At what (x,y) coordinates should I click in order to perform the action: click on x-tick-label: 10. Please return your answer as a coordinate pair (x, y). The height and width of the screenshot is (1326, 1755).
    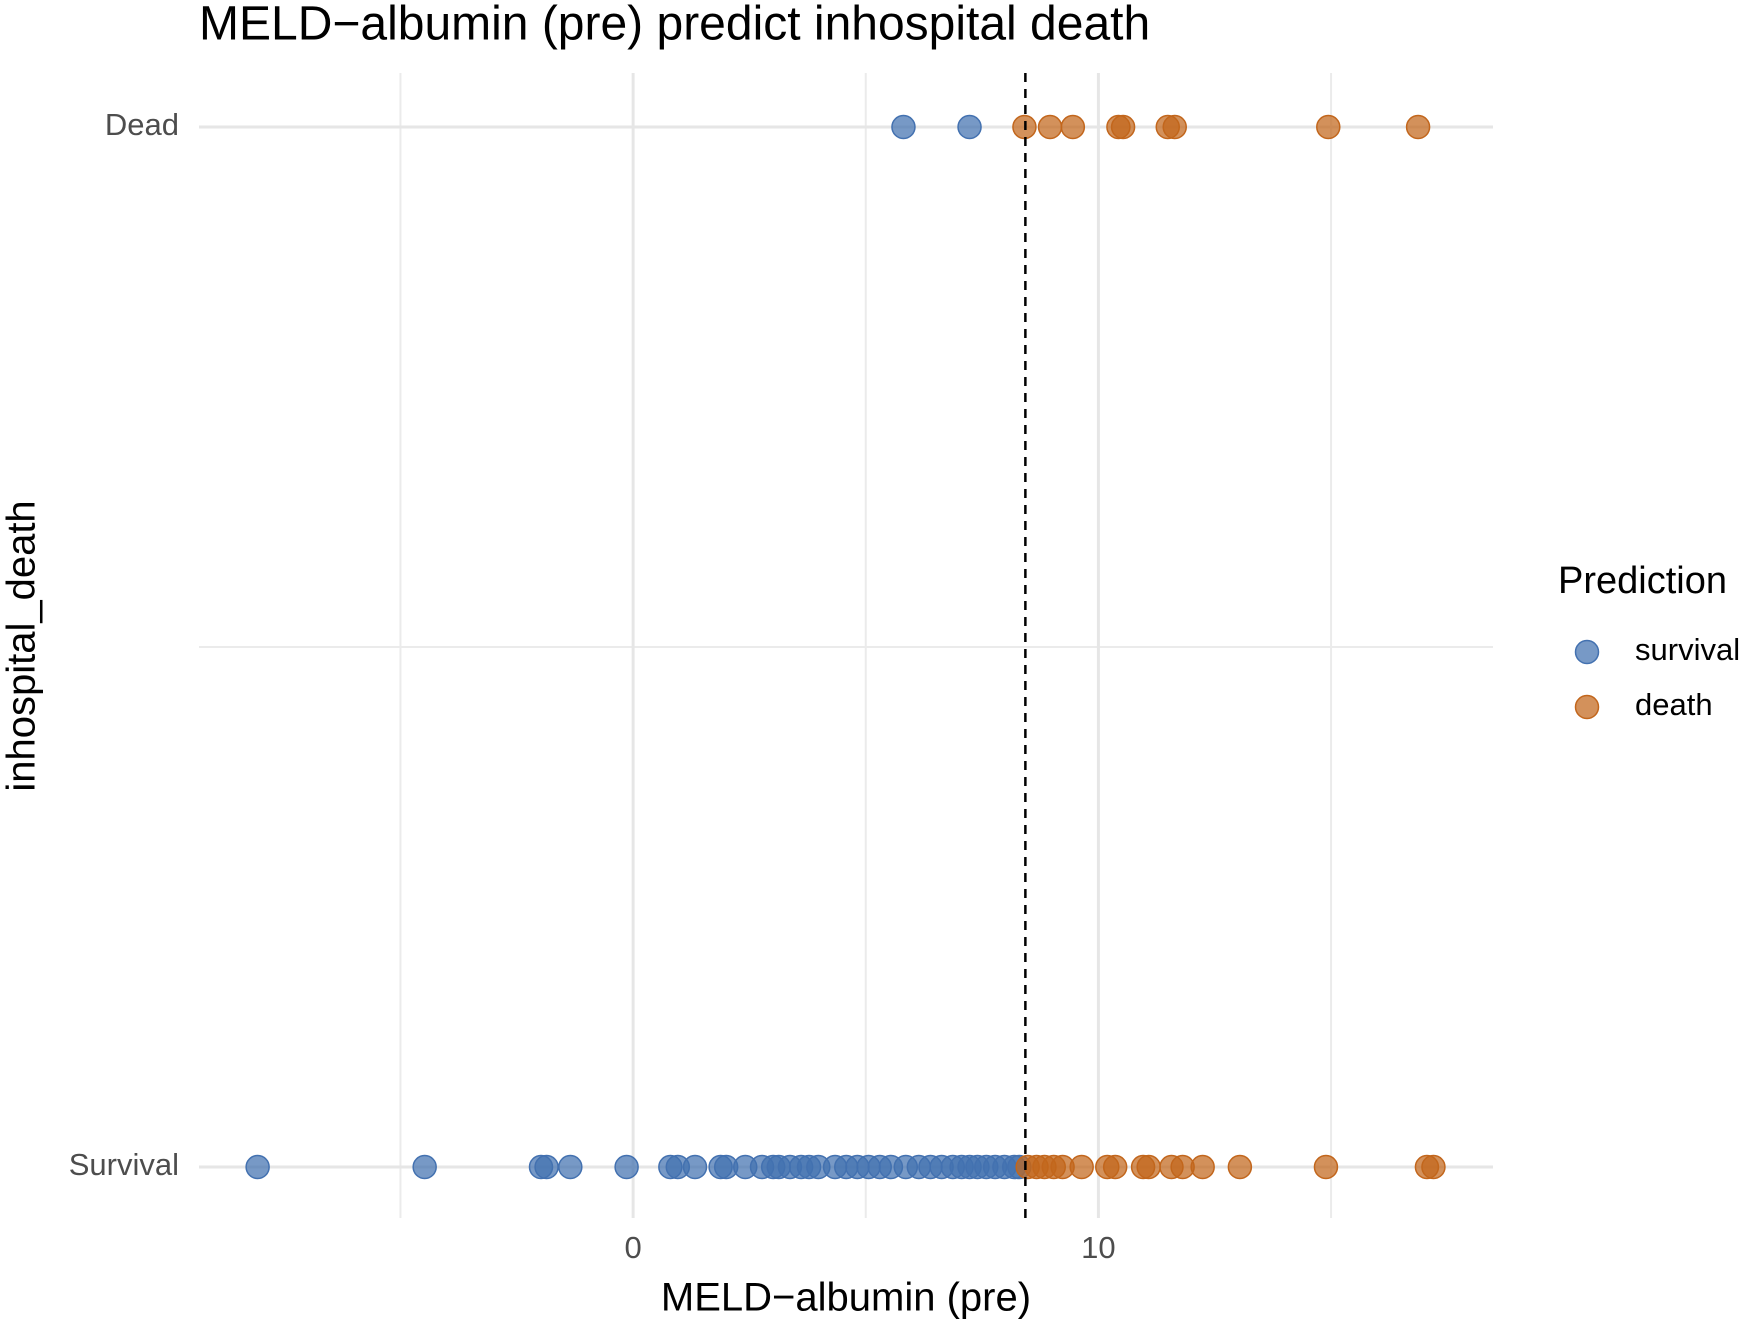
    Looking at the image, I should click on (1098, 1247).